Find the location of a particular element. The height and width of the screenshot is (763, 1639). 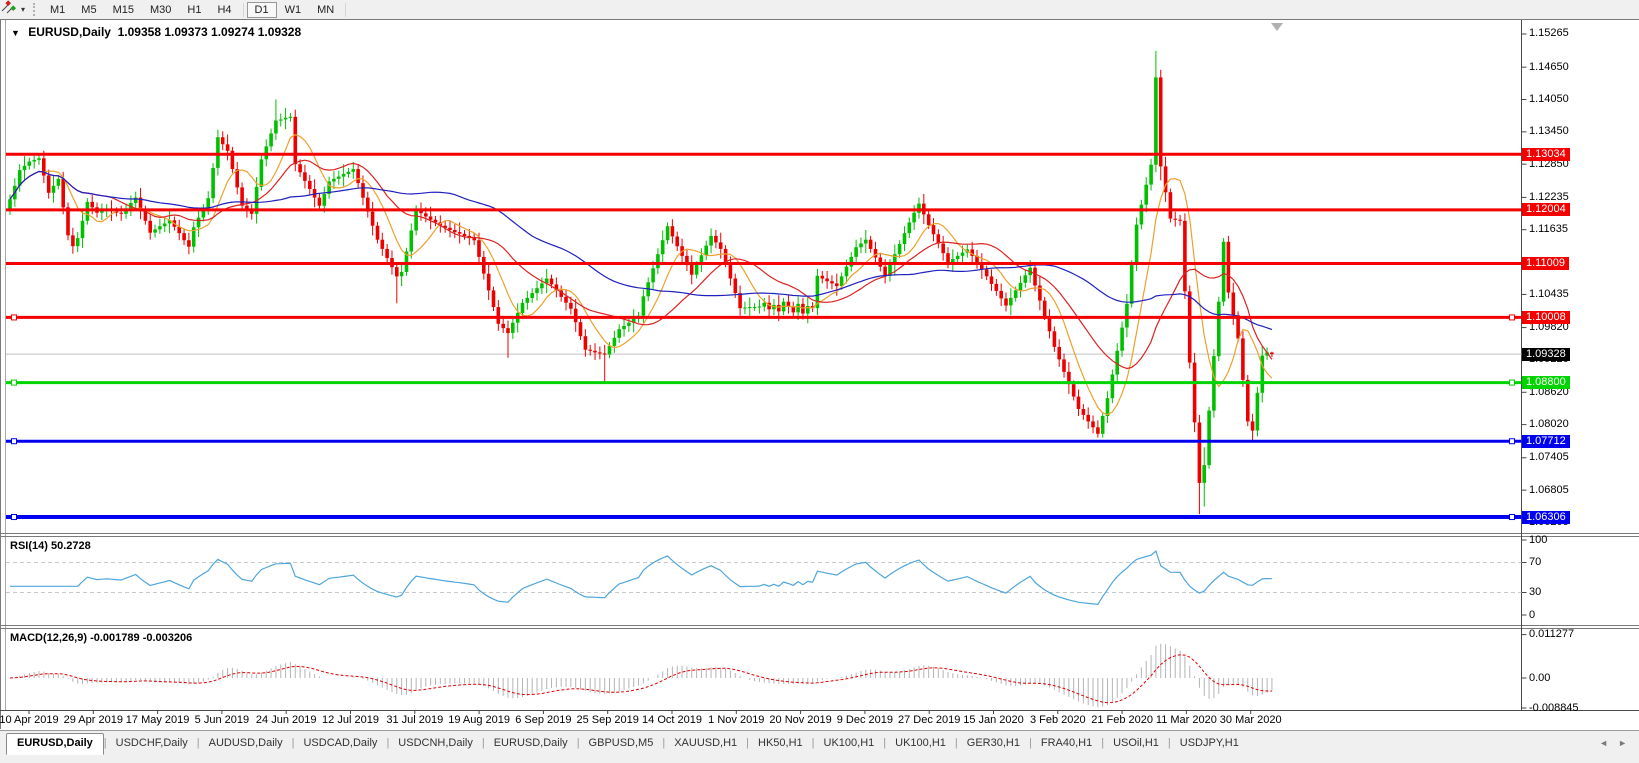

timeframe-button-m5: M5 is located at coordinates (89, 9).